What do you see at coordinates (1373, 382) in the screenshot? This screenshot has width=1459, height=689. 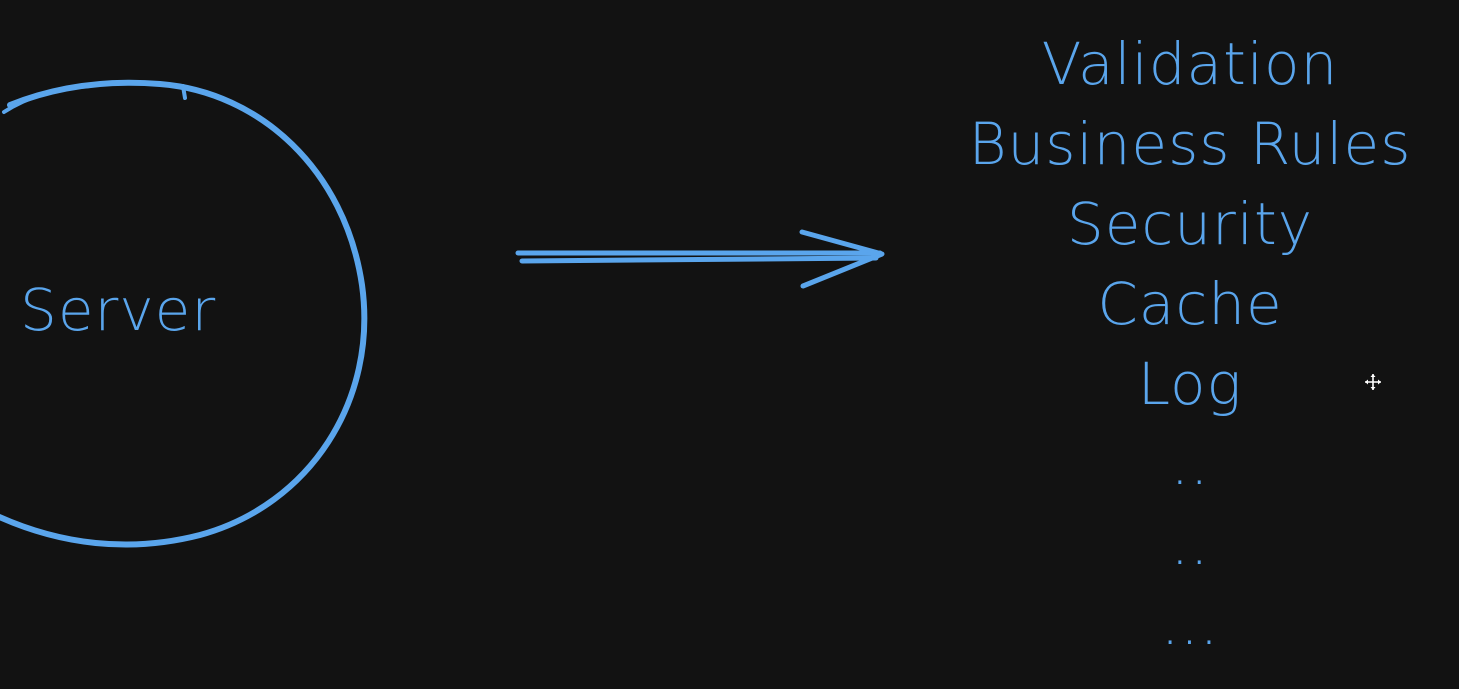 I see `move-cursor-icon` at bounding box center [1373, 382].